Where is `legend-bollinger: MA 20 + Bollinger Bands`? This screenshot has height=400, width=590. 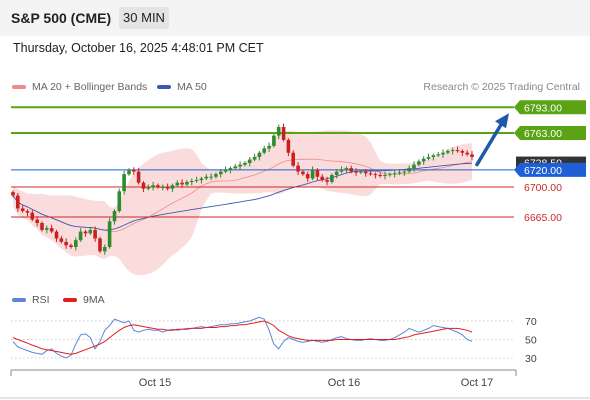
legend-bollinger: MA 20 + Bollinger Bands is located at coordinates (79, 87).